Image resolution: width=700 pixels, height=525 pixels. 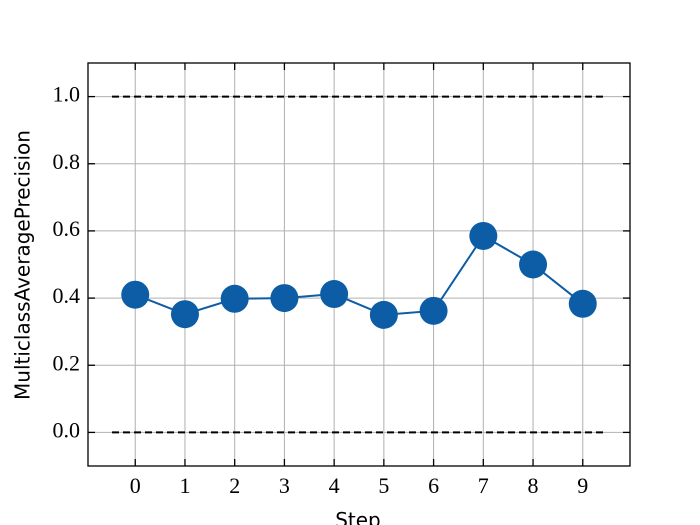 I want to click on y-tick-label: 0.6, so click(x=67, y=228).